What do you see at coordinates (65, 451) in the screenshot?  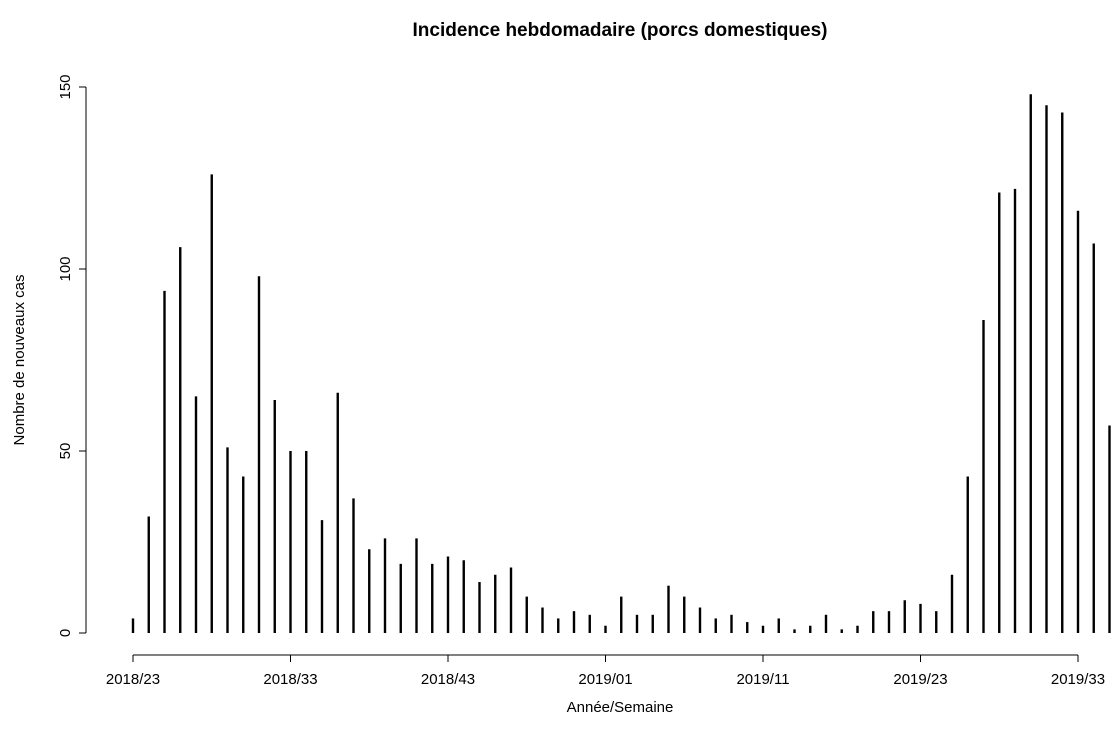 I see `y-tick-label: 50` at bounding box center [65, 451].